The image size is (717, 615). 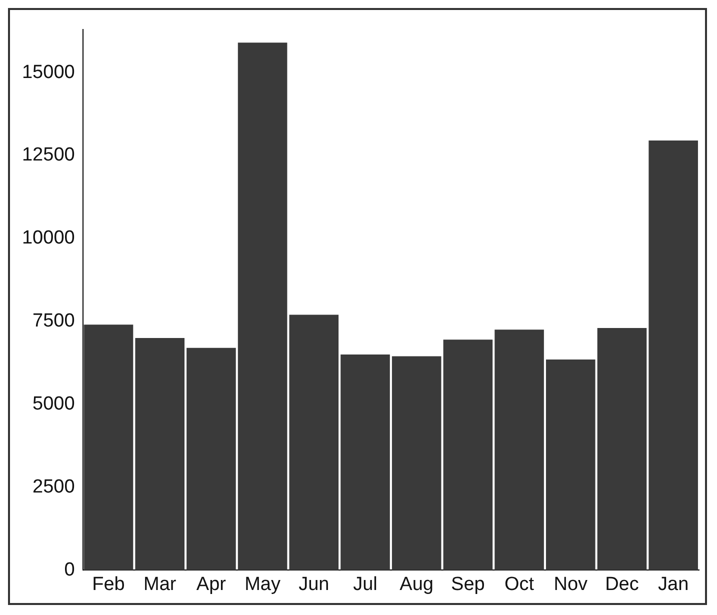 What do you see at coordinates (571, 584) in the screenshot?
I see `x-tick-label: Nov` at bounding box center [571, 584].